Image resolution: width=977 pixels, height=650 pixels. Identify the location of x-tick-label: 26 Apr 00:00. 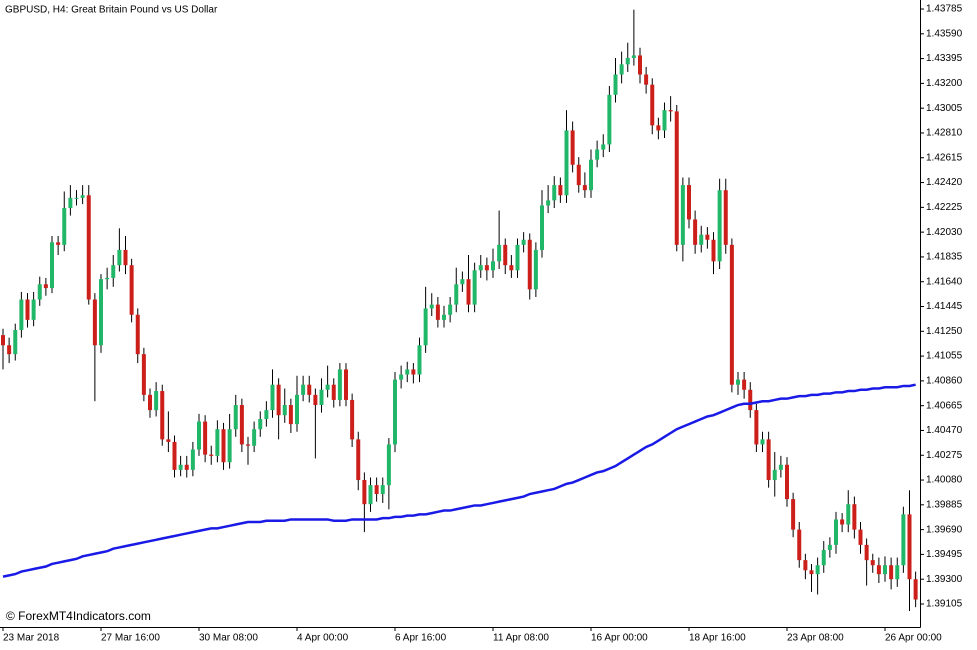
(913, 638).